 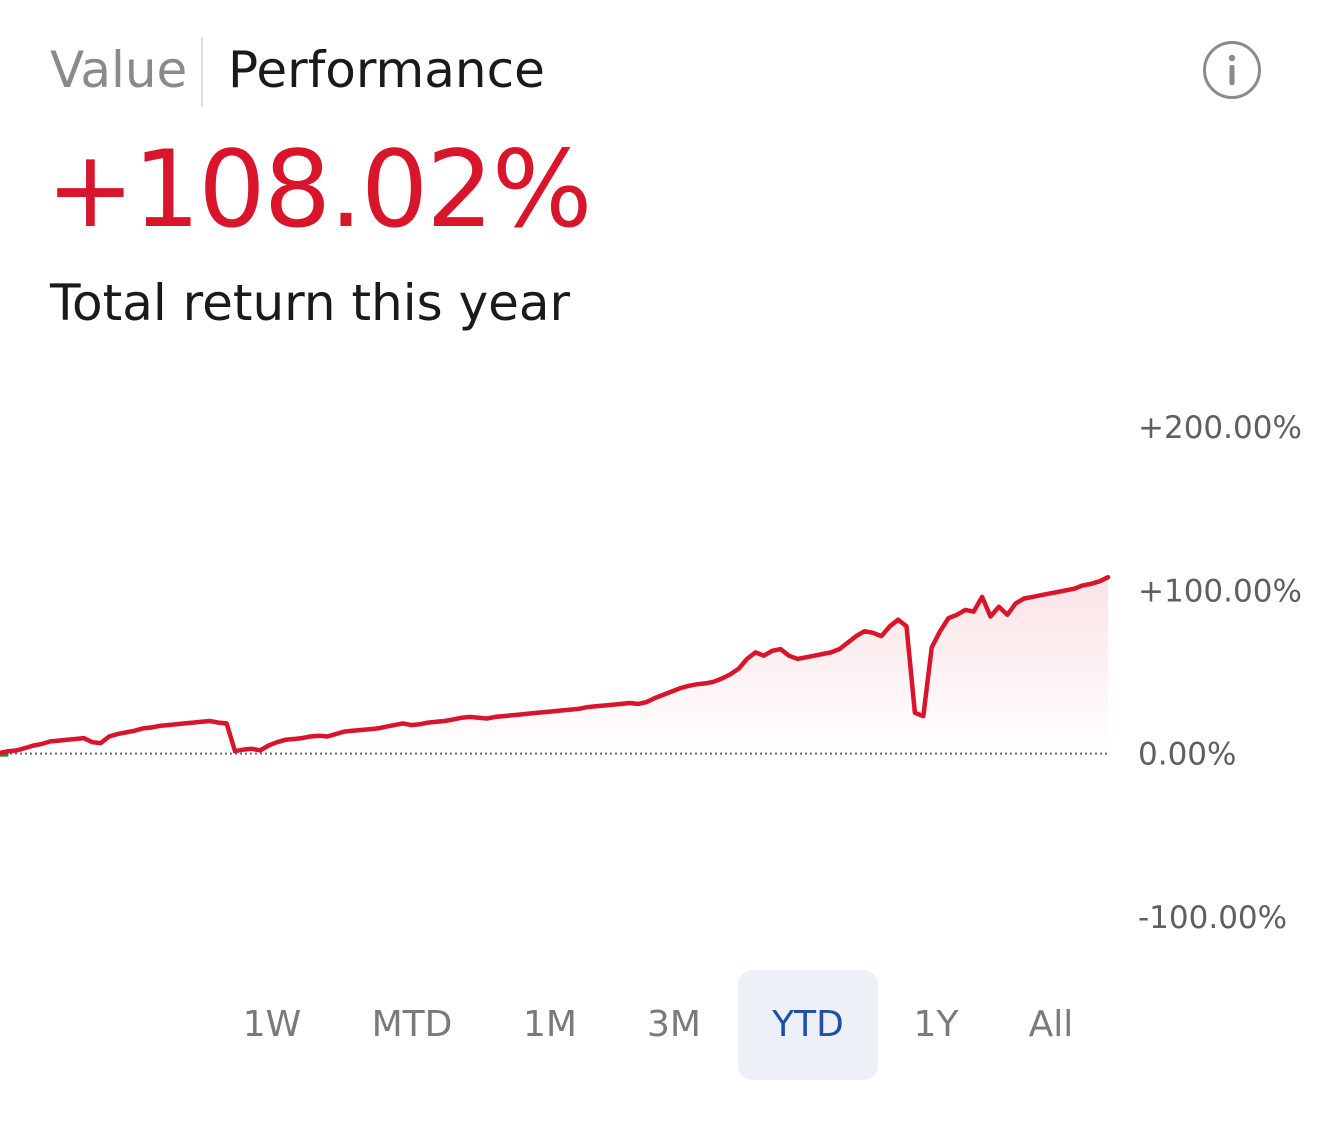 I want to click on range-button-3m: 3M, so click(x=674, y=1024).